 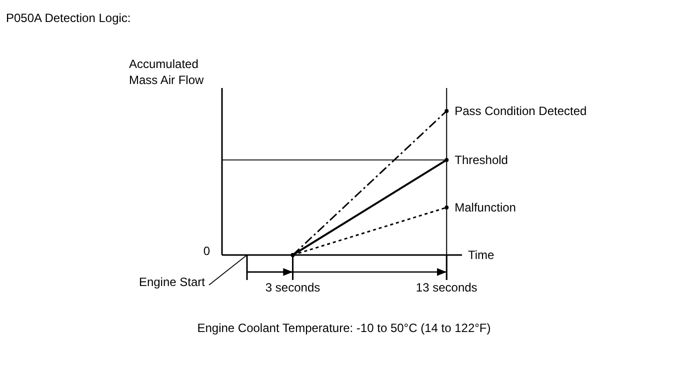 What do you see at coordinates (520, 111) in the screenshot?
I see `series-label: Pass Condition Detected` at bounding box center [520, 111].